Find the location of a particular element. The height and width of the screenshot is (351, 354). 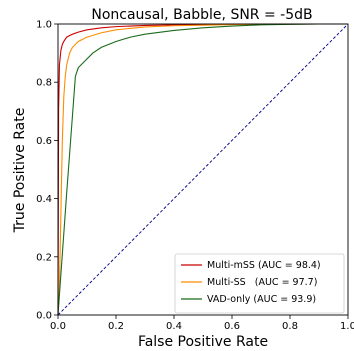

legend-label: Multi-SS (AUC = 97.7) is located at coordinates (262, 282).